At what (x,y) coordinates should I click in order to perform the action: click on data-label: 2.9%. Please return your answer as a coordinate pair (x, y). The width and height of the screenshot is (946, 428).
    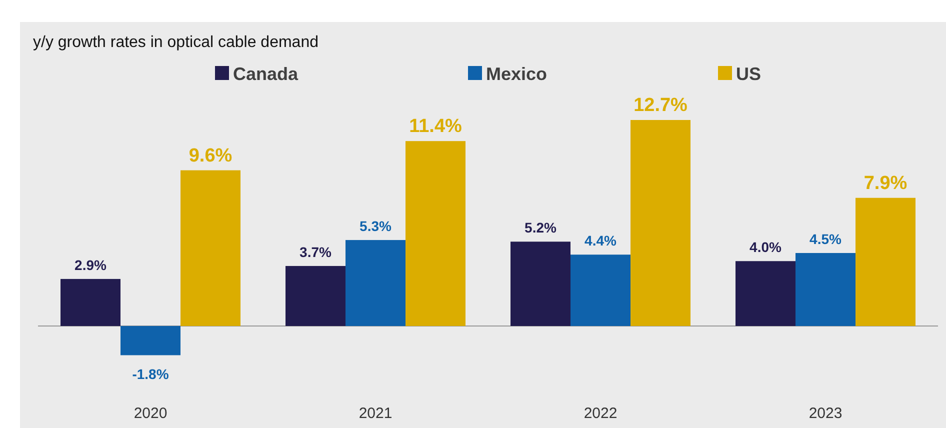
    Looking at the image, I should click on (90, 264).